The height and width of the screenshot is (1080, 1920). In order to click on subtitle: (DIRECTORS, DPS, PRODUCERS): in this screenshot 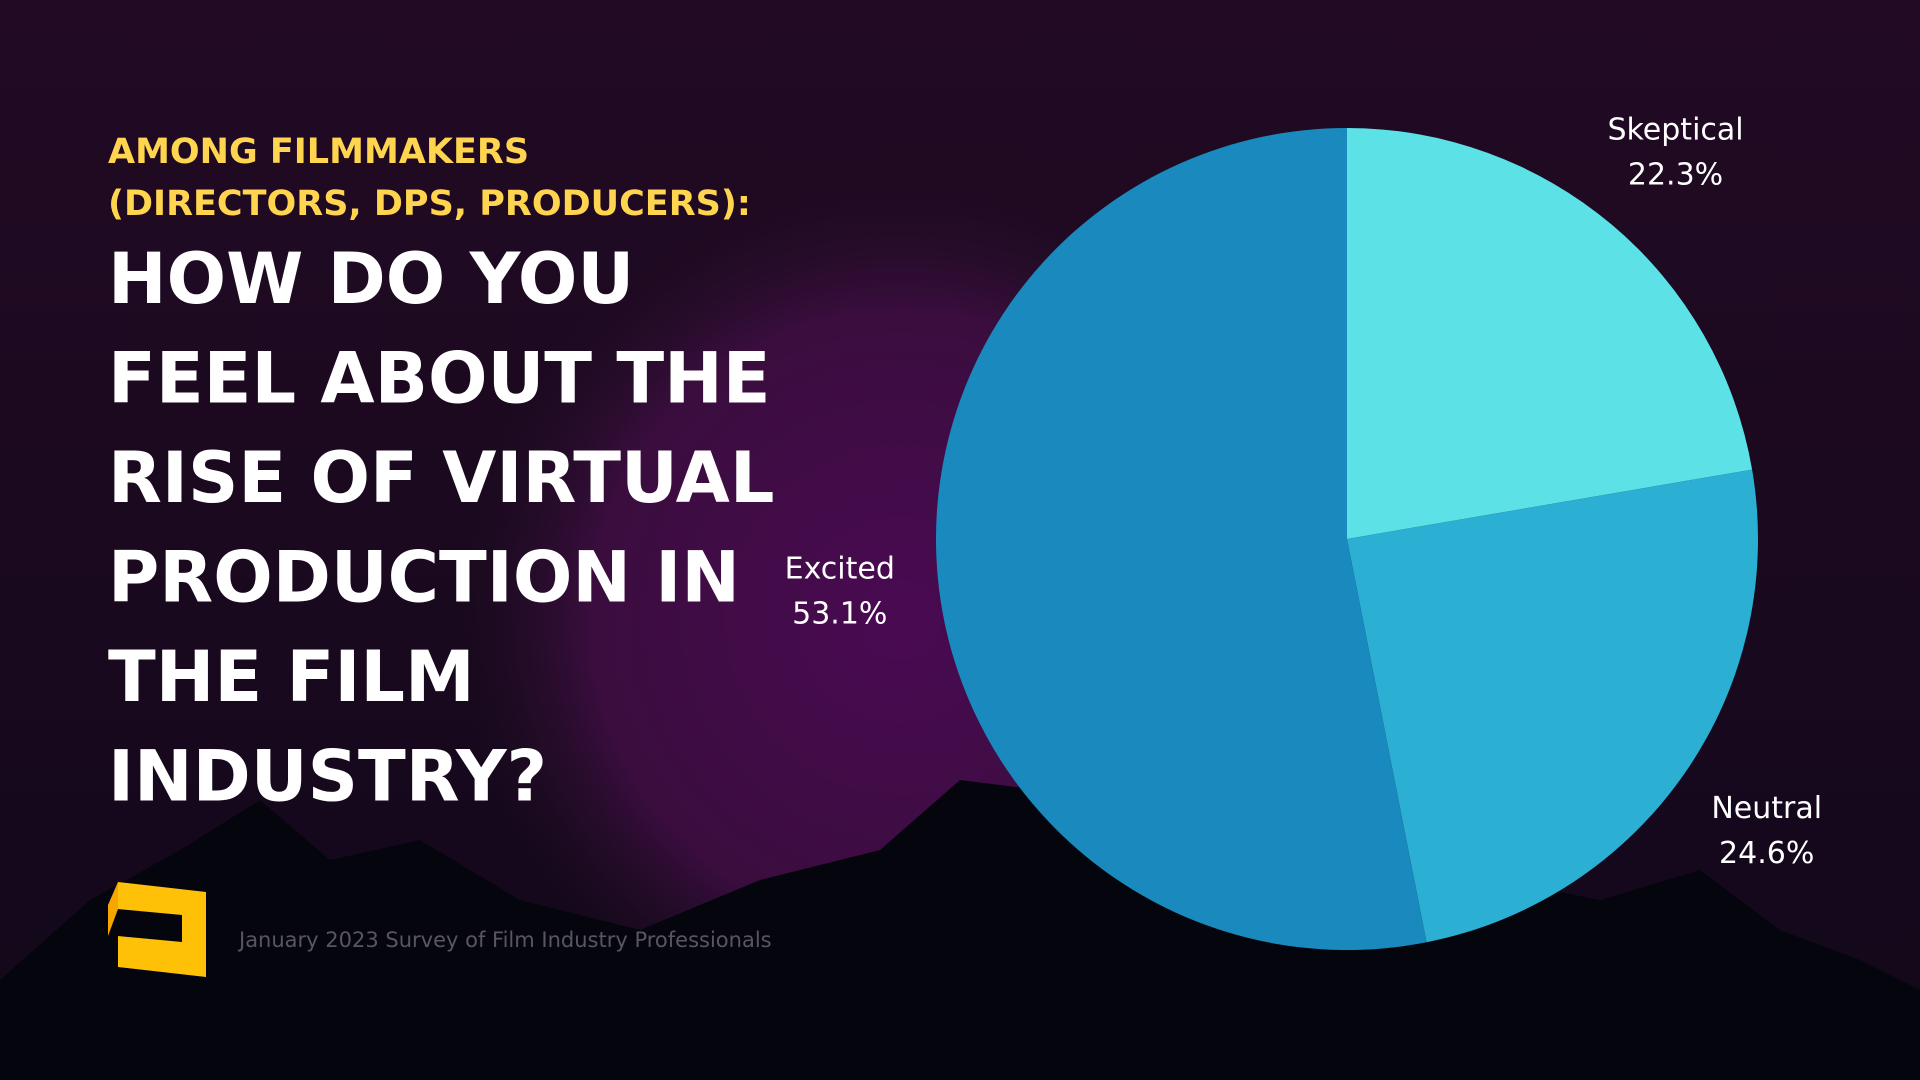, I will do `click(429, 204)`.